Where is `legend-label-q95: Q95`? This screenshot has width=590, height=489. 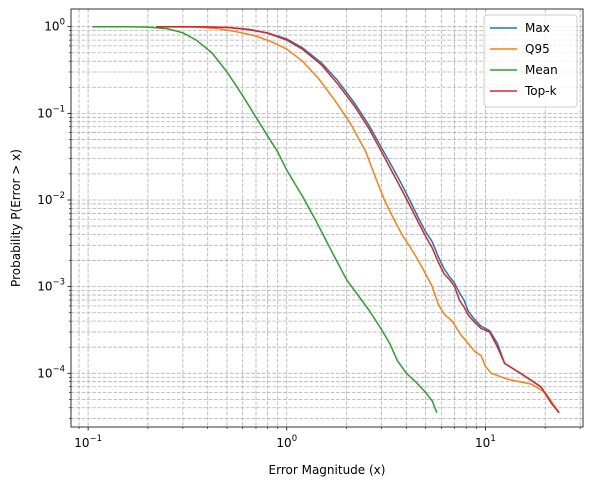 legend-label-q95: Q95 is located at coordinates (537, 49).